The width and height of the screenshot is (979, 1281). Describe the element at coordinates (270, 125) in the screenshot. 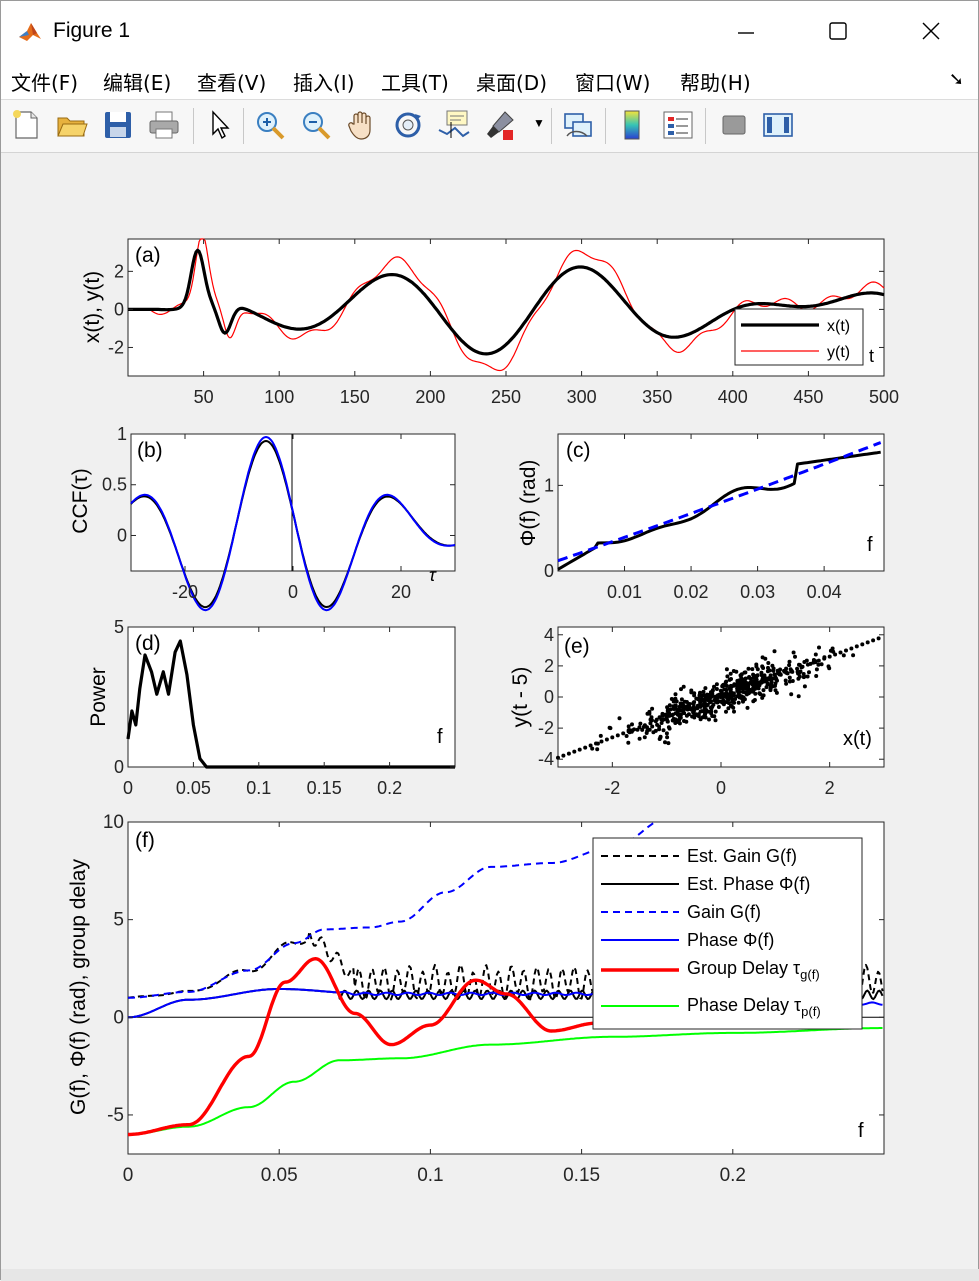

I see `zoom-in-icon` at that location.